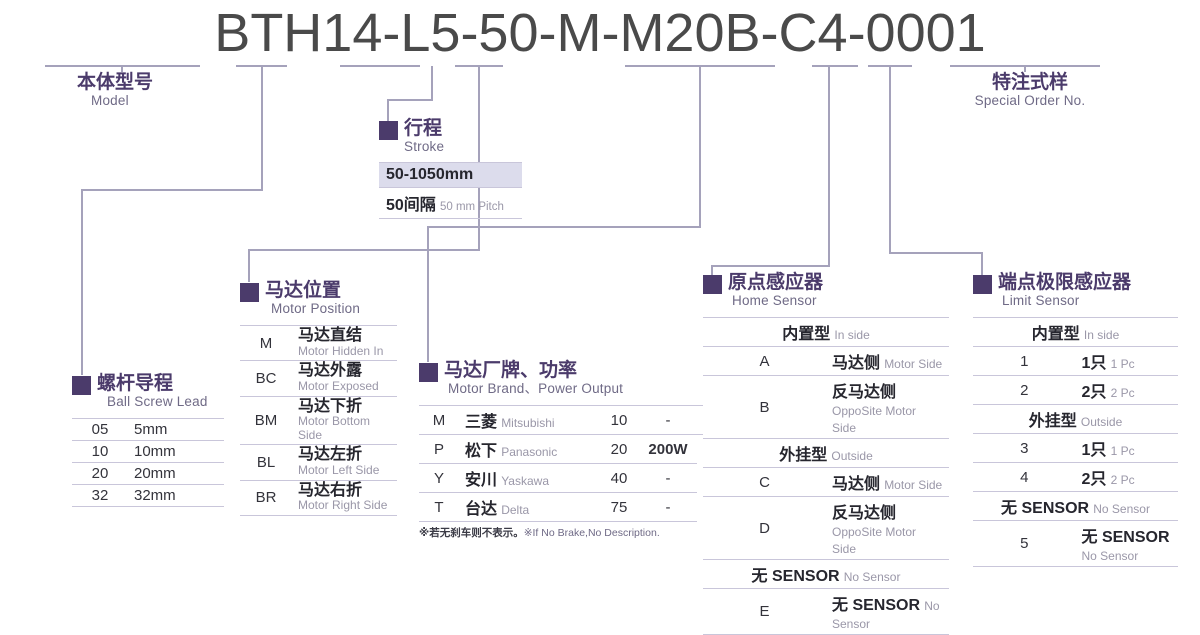 This screenshot has width=1200, height=635. What do you see at coordinates (776, 282) in the screenshot?
I see `group-home-sensor-title-cn: 原点感应器` at bounding box center [776, 282].